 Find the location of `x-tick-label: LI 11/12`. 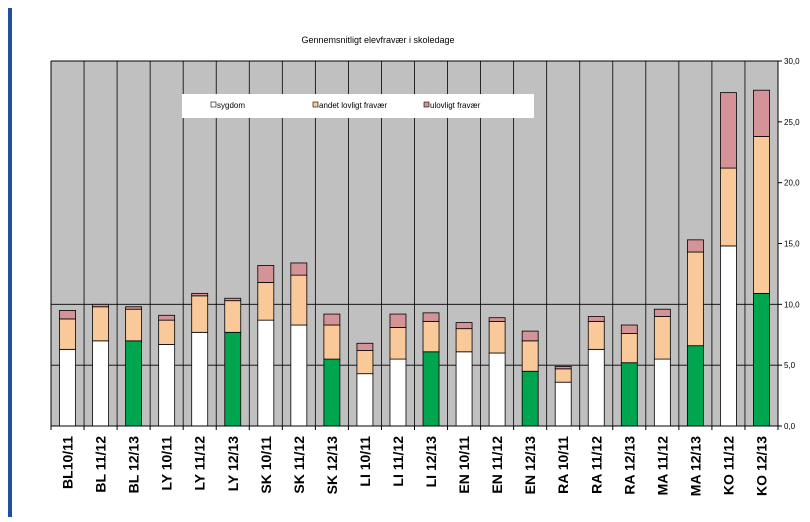

x-tick-label: LI 11/12 is located at coordinates (398, 461).